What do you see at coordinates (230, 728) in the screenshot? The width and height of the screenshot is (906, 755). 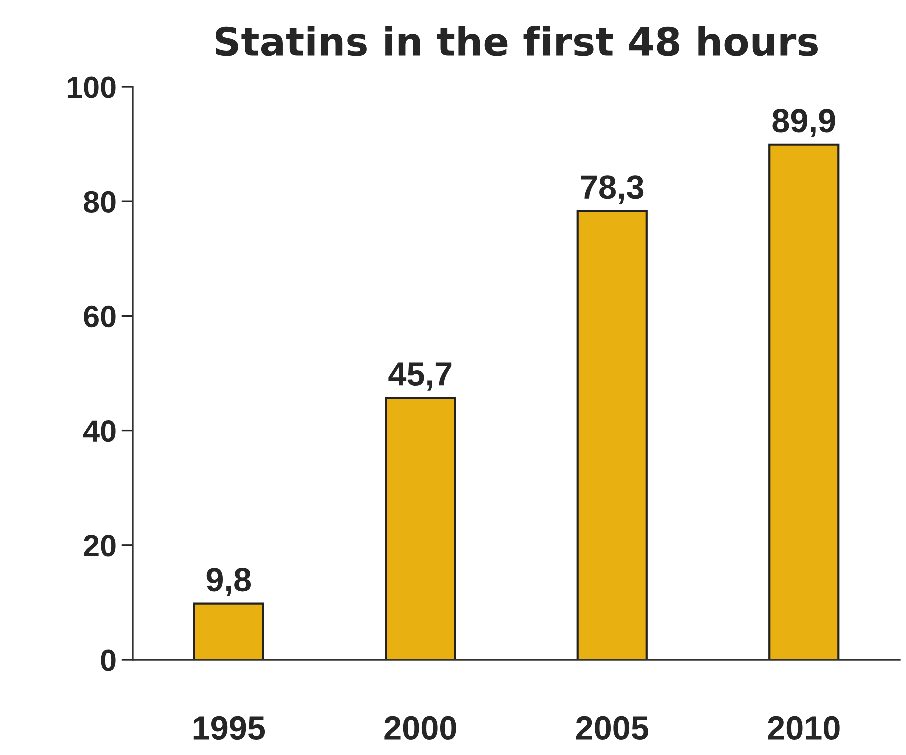 I see `x-tick-label: 1995` at bounding box center [230, 728].